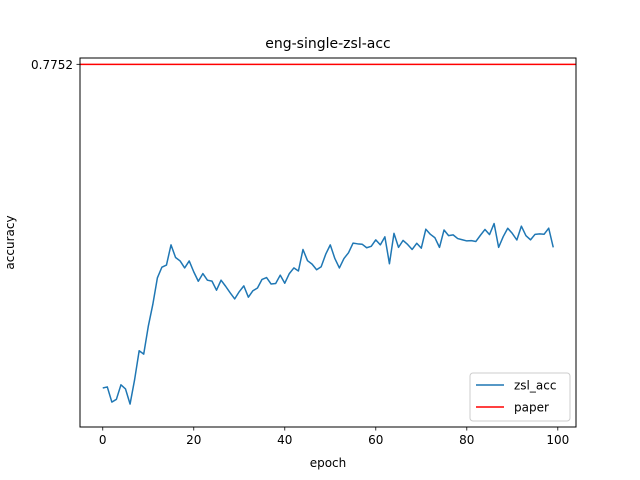 The width and height of the screenshot is (640, 480). Describe the element at coordinates (535, 386) in the screenshot. I see `legend-label-zsl-acc: zsl_acc` at that location.